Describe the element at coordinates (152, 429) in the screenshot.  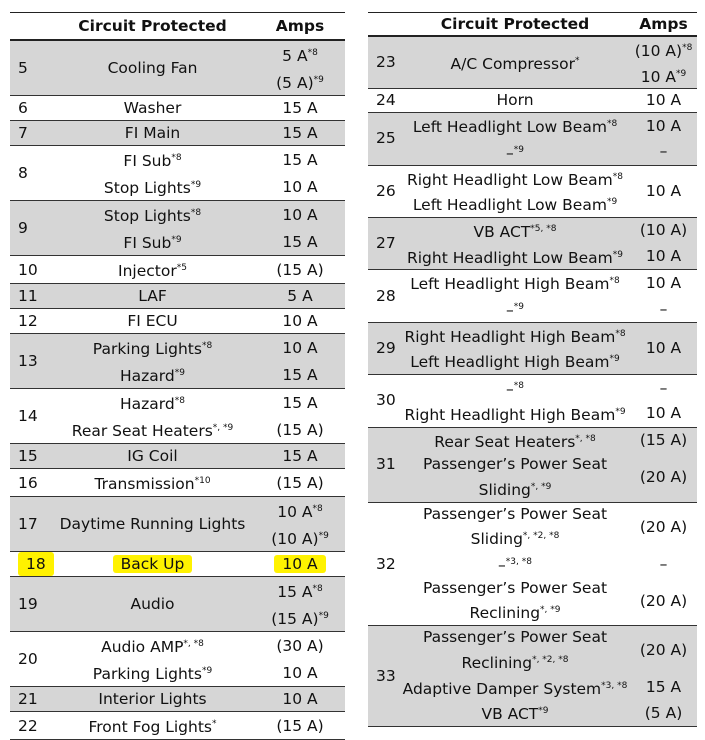
I see `circuit-cell: Rear Seat Heaters*, *9` at that location.